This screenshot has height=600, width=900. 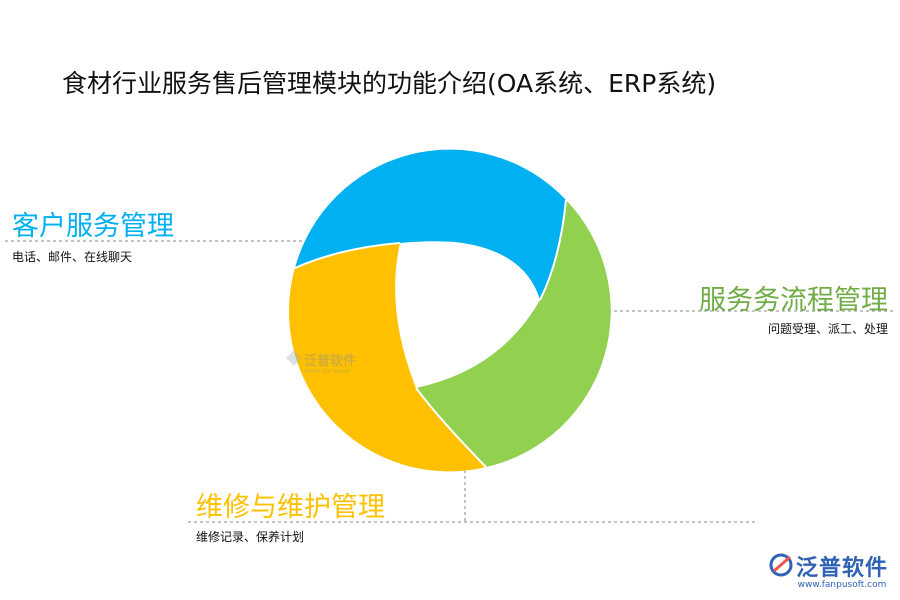 I want to click on segment-label-process: 服务务流程管理, so click(x=793, y=300).